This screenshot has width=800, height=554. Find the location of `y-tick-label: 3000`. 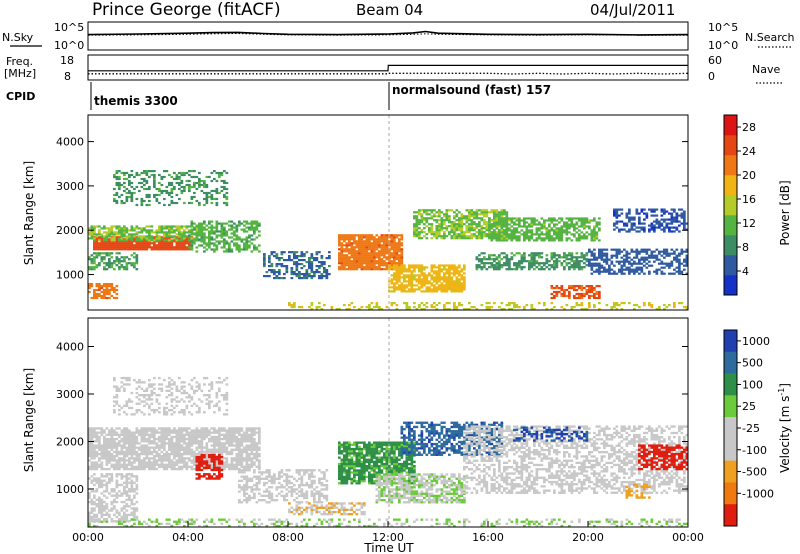

y-tick-label: 3000 is located at coordinates (70, 186).